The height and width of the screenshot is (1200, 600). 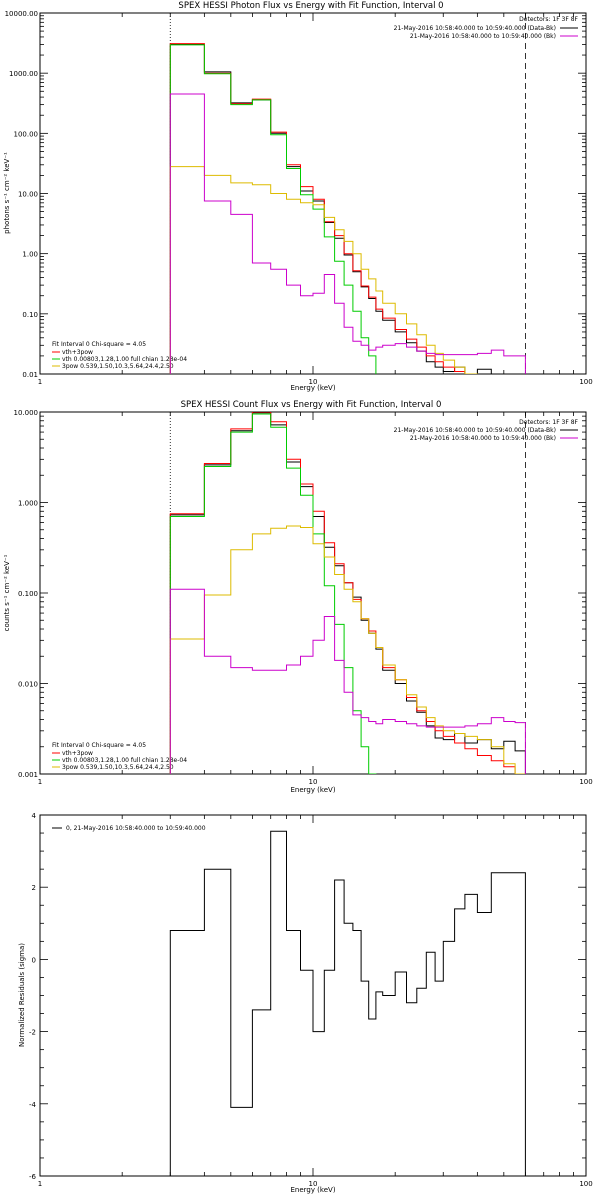 What do you see at coordinates (118, 366) in the screenshot?
I see `panel1-fit-legend-3: 3pow 0.539,1.50,10.3,5.64,24.4,2.50` at bounding box center [118, 366].